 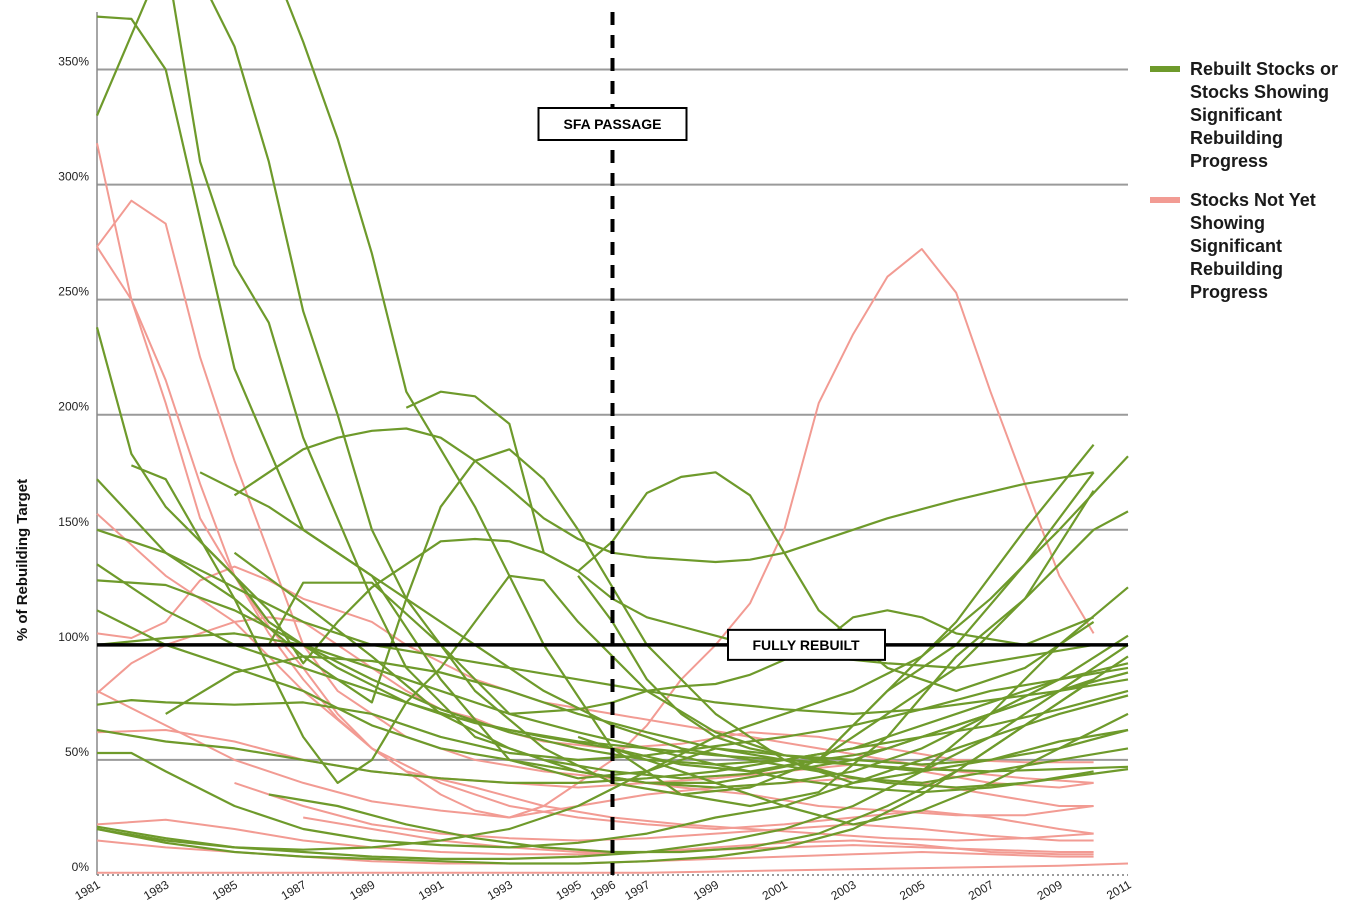 I want to click on sfa-passage-label: SFA PASSAGE, so click(x=612, y=124).